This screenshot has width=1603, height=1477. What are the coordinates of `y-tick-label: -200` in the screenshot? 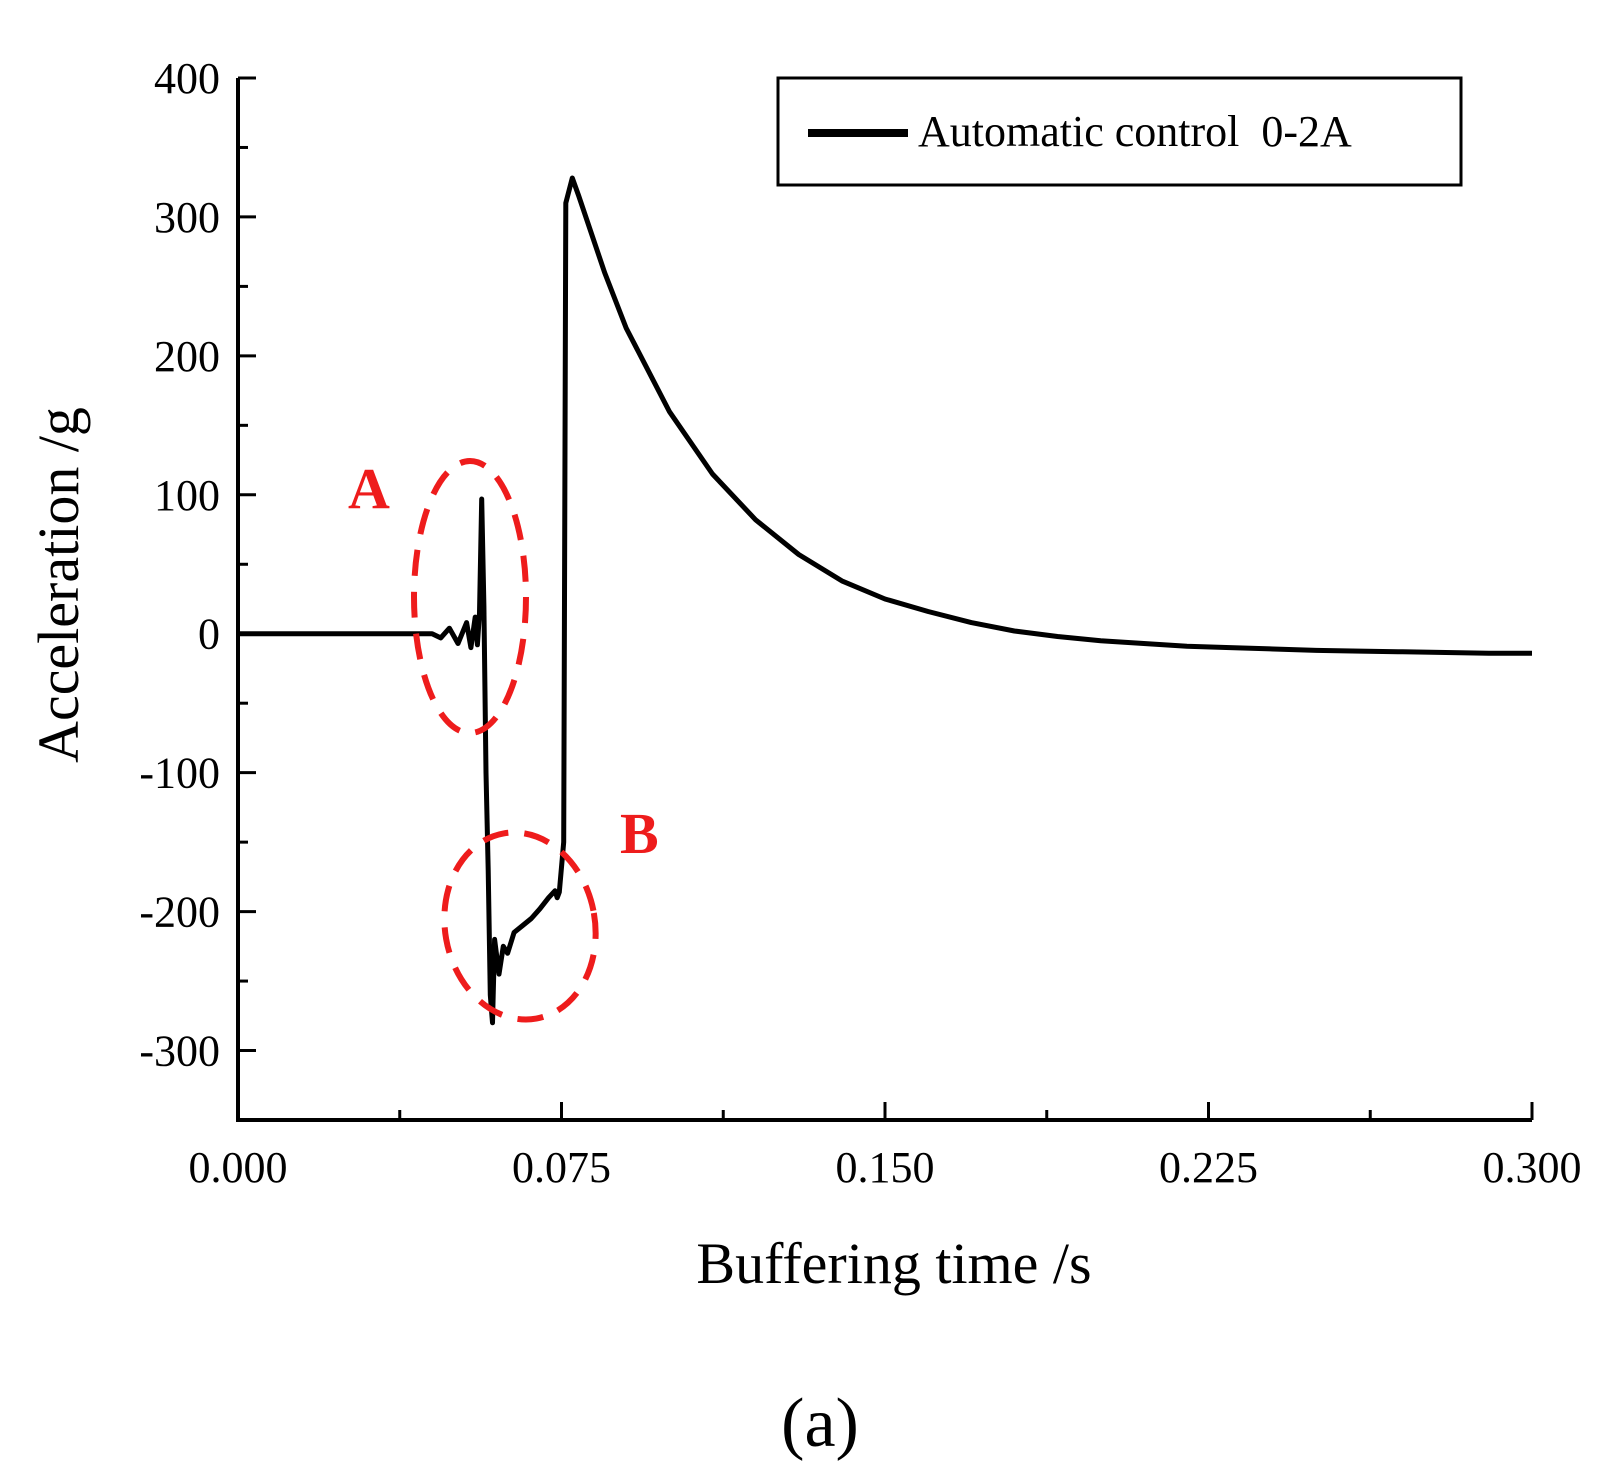 It's located at (179, 912).